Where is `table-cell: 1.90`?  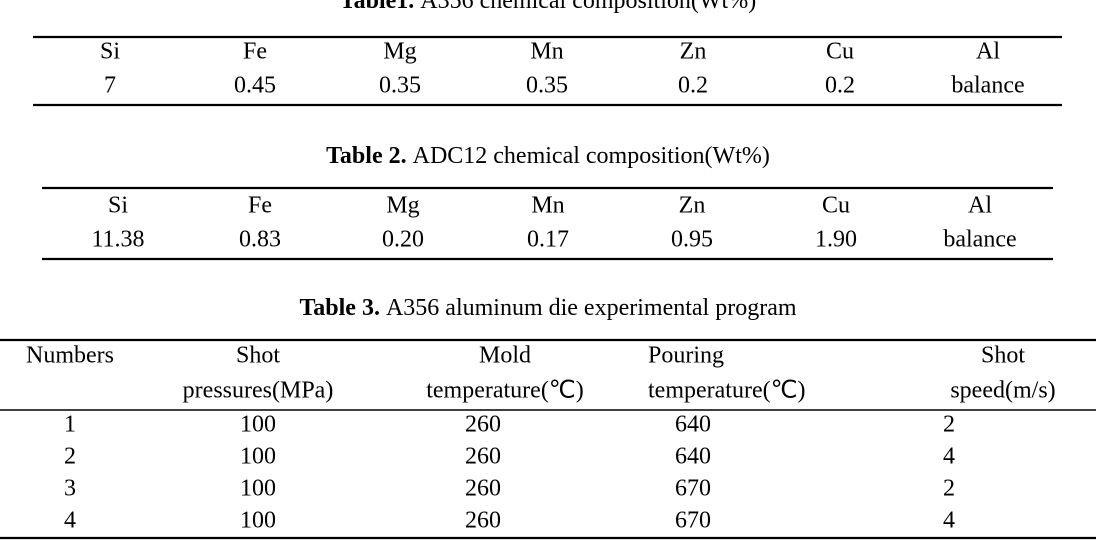 table-cell: 1.90 is located at coordinates (836, 240).